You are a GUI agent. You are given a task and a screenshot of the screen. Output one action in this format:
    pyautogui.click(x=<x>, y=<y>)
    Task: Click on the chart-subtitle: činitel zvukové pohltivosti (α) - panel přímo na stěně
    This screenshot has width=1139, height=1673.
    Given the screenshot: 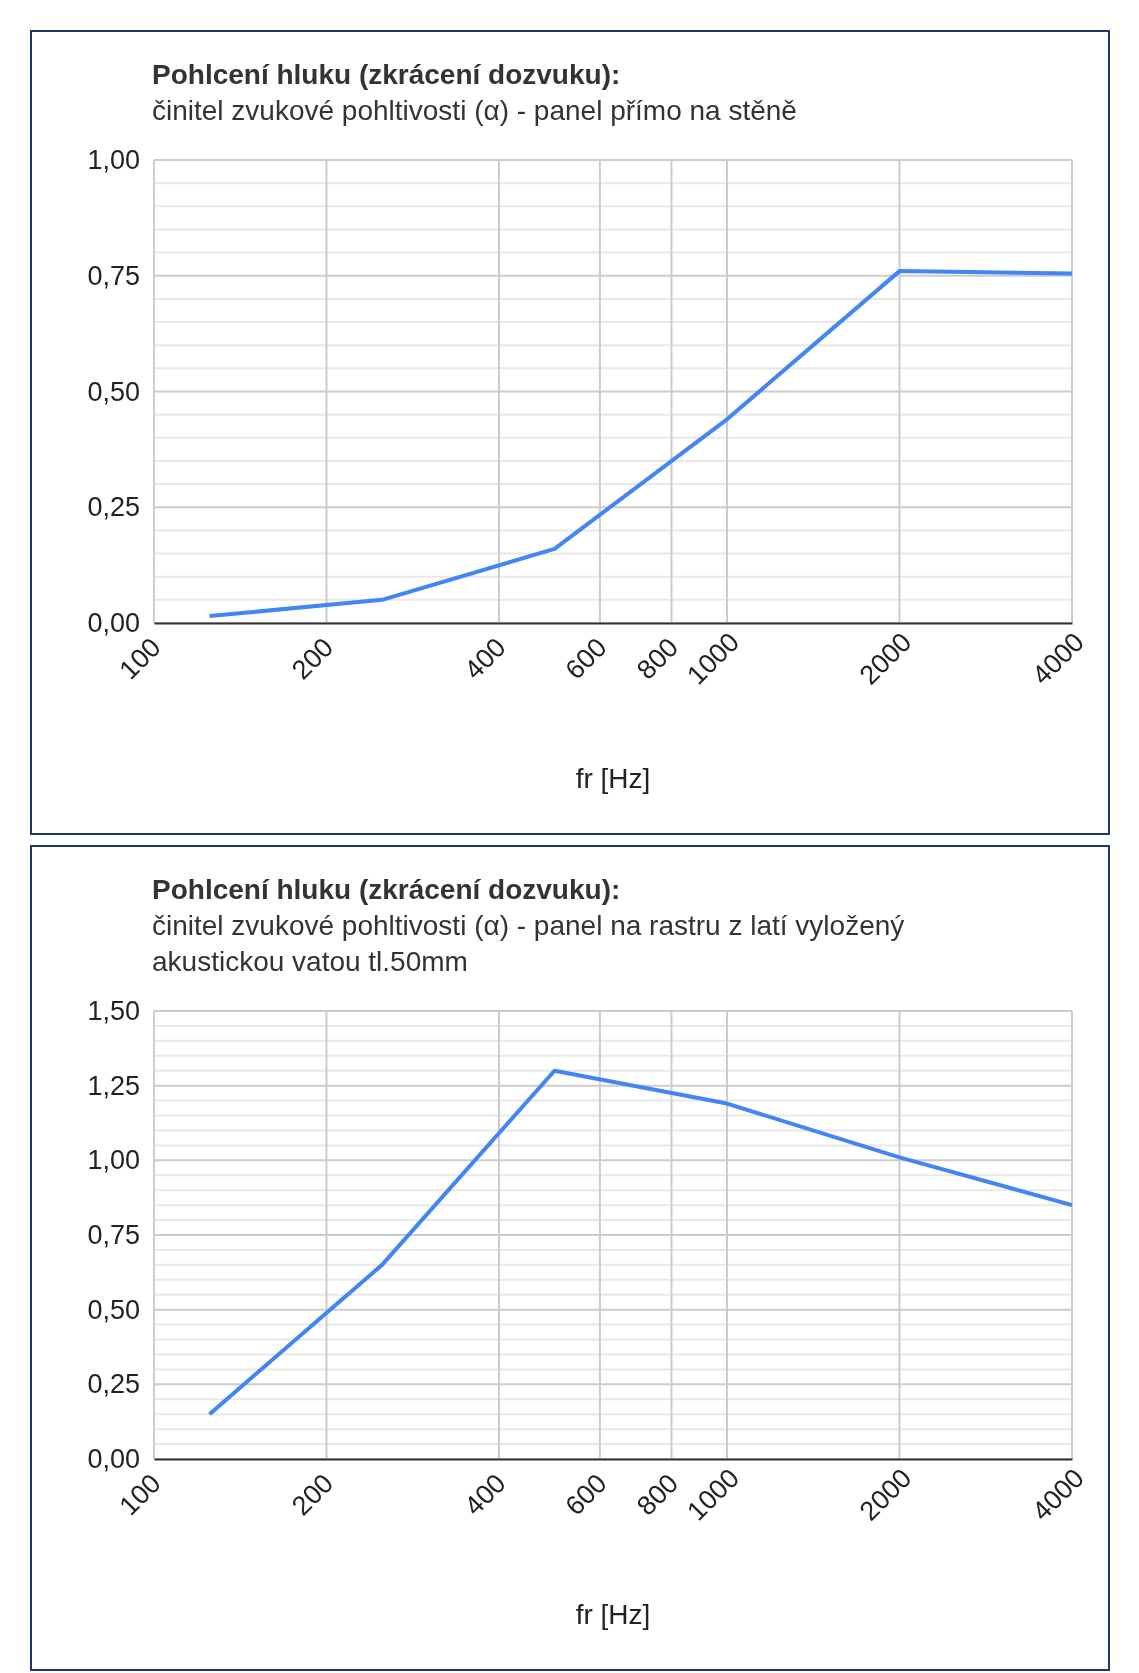 What is the action you would take?
    pyautogui.click(x=474, y=110)
    